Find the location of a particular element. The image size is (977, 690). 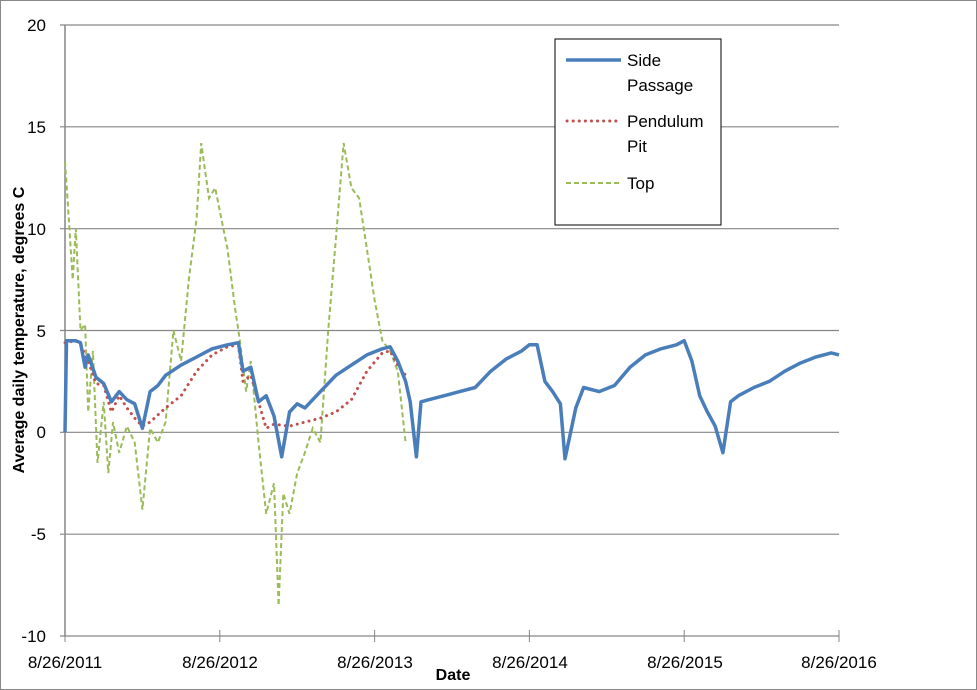

y-tick-label: 15 is located at coordinates (36, 127).